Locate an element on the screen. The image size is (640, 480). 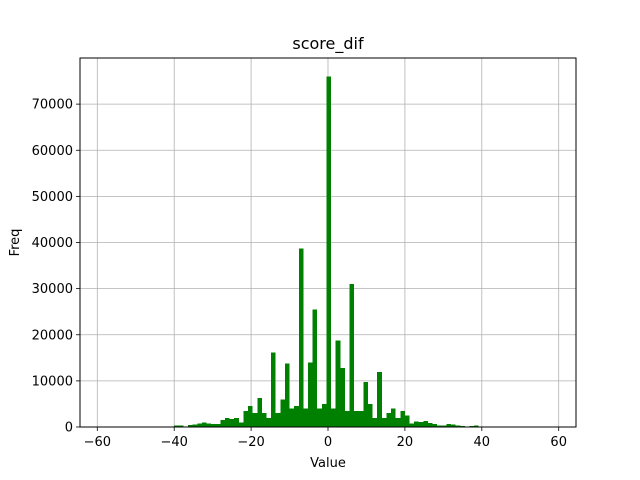
x-tick-label: −20 is located at coordinates (250, 442).